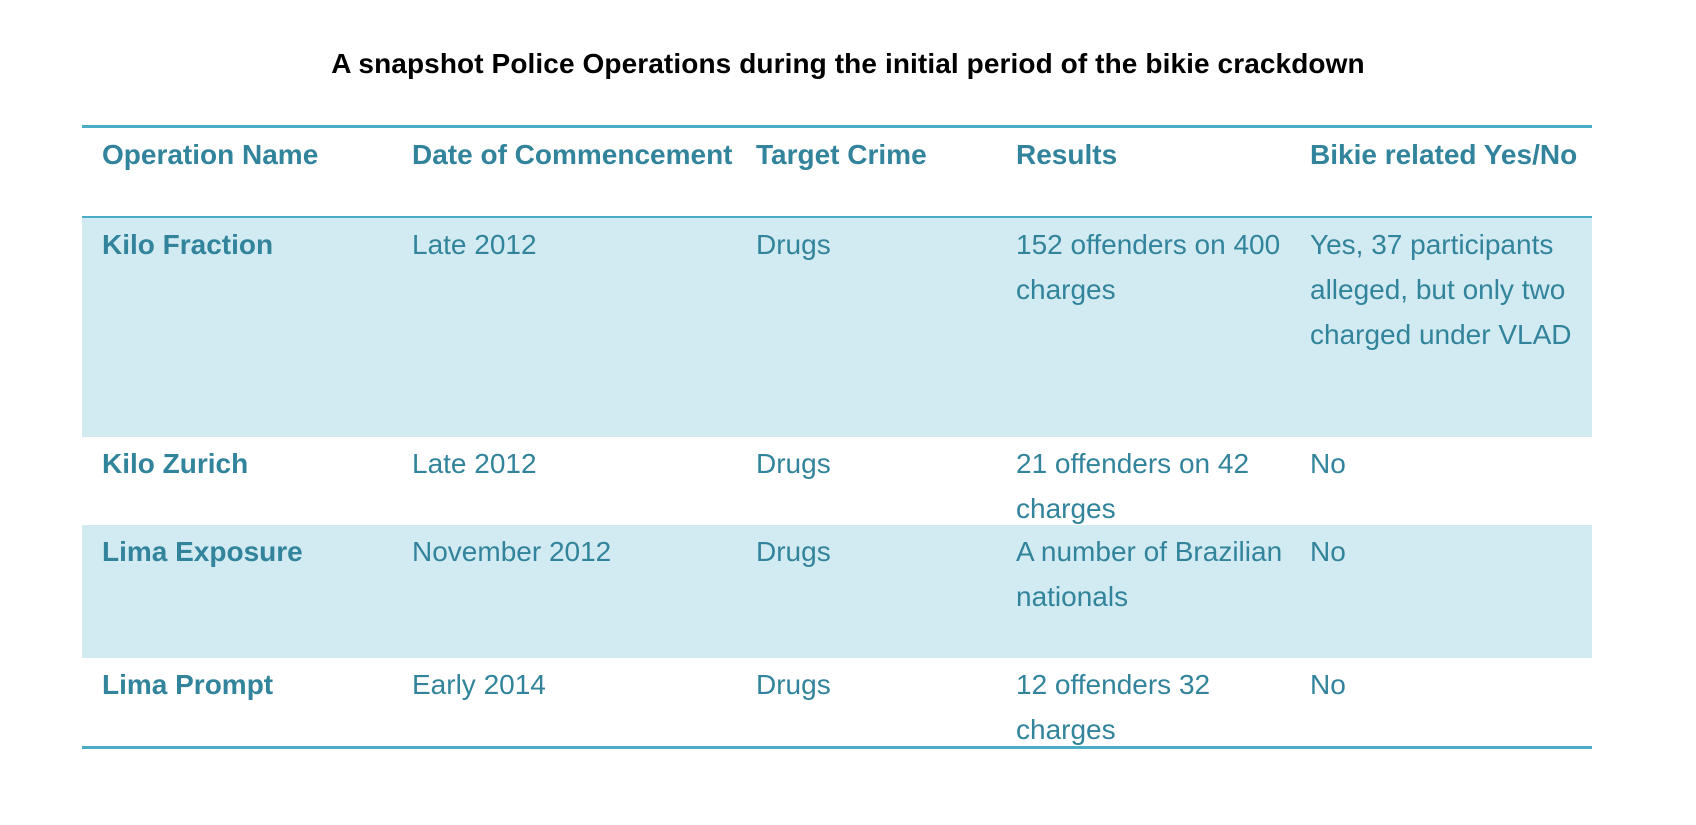  I want to click on operation-name-cell: Lima Exposure, so click(202, 551).